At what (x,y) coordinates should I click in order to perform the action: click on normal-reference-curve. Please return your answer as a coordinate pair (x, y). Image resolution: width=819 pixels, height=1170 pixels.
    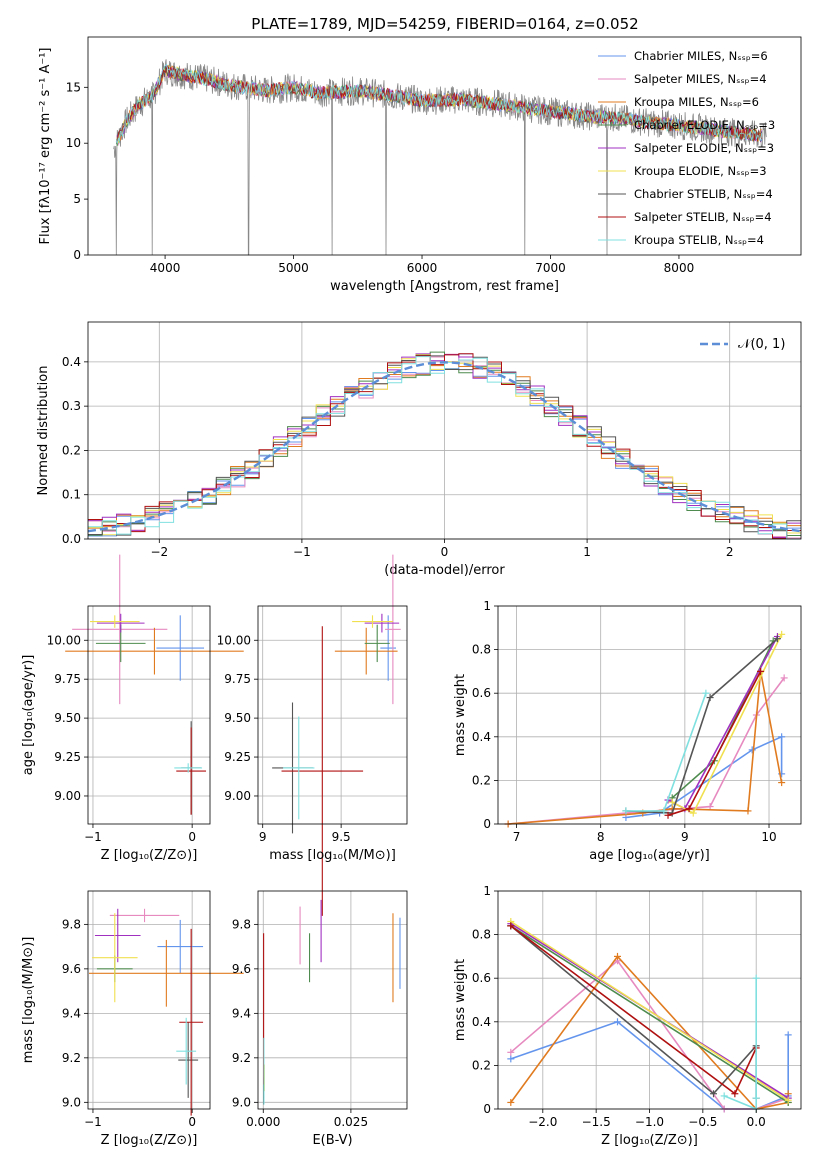
    Looking at the image, I should click on (444, 447).